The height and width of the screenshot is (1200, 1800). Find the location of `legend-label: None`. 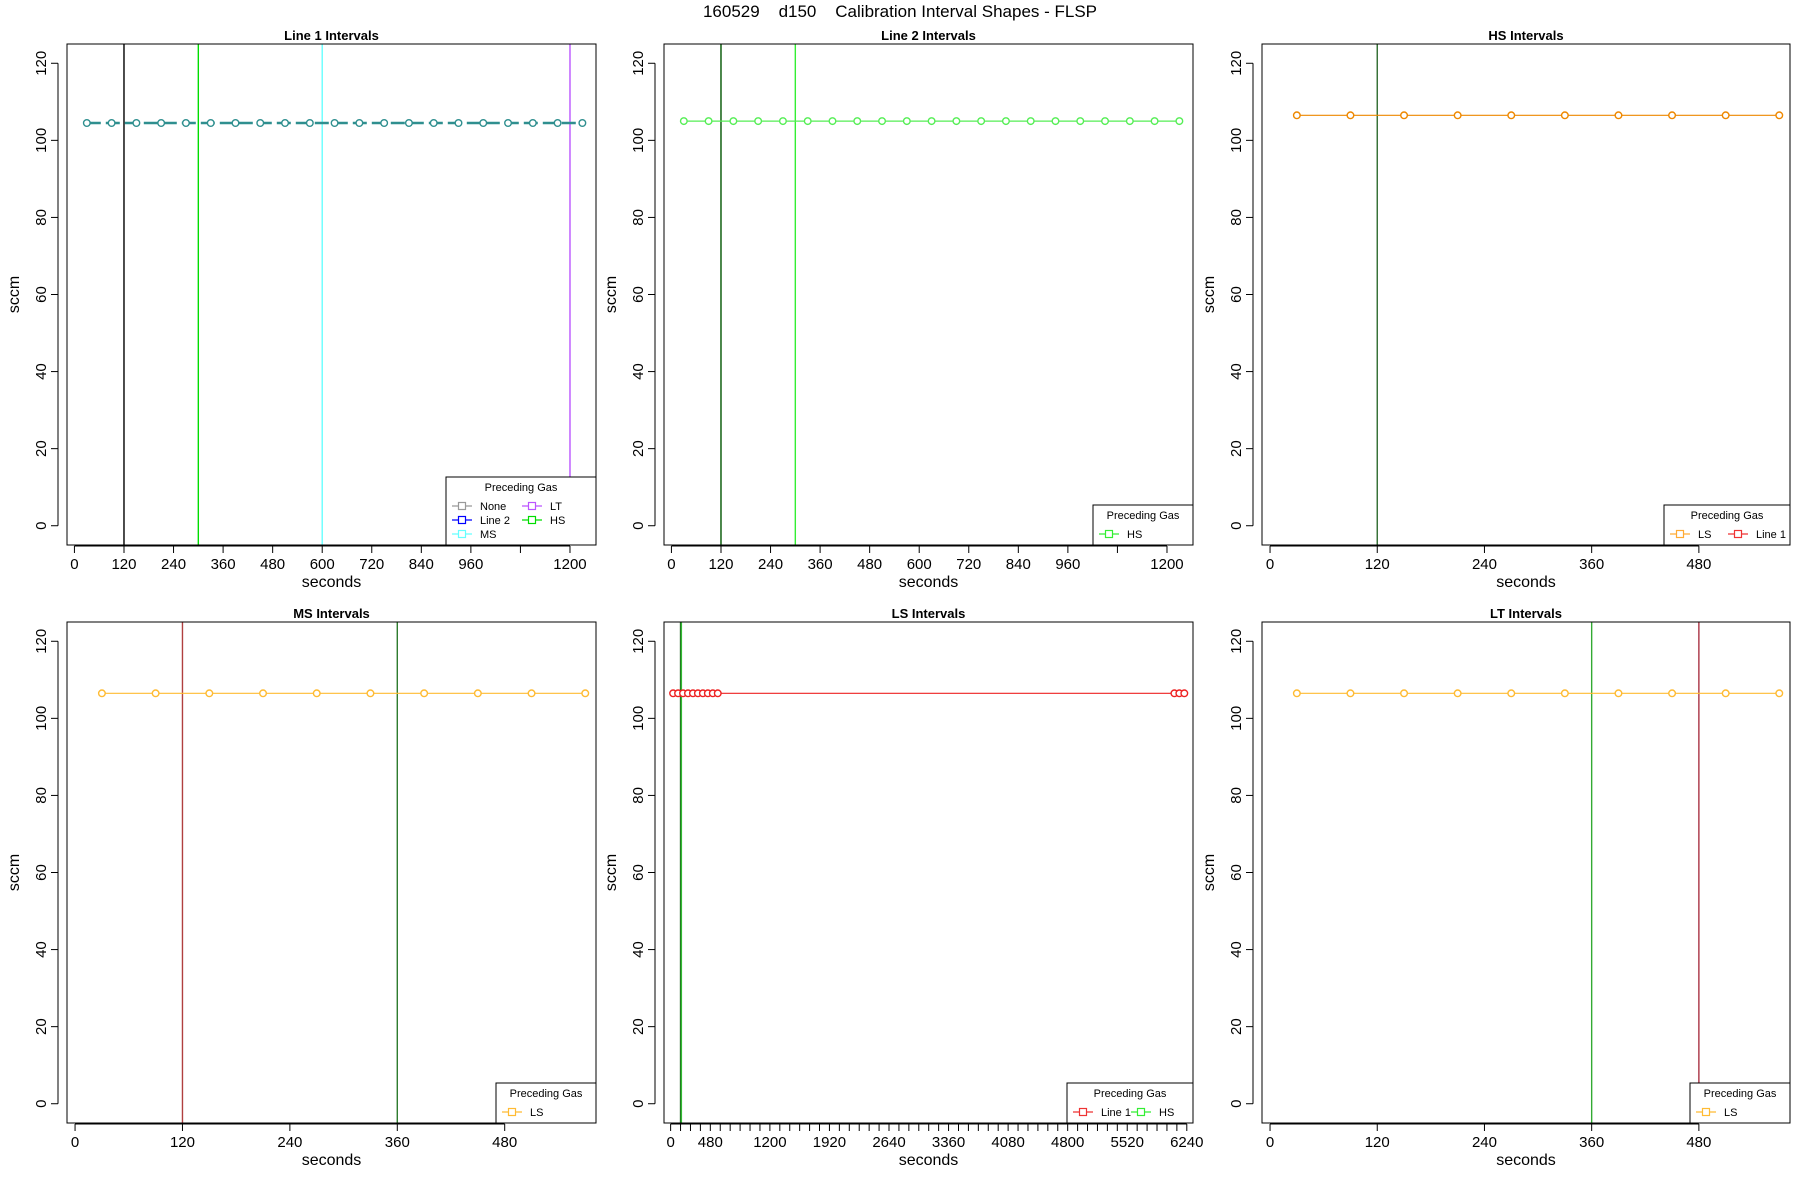

legend-label: None is located at coordinates (493, 507).